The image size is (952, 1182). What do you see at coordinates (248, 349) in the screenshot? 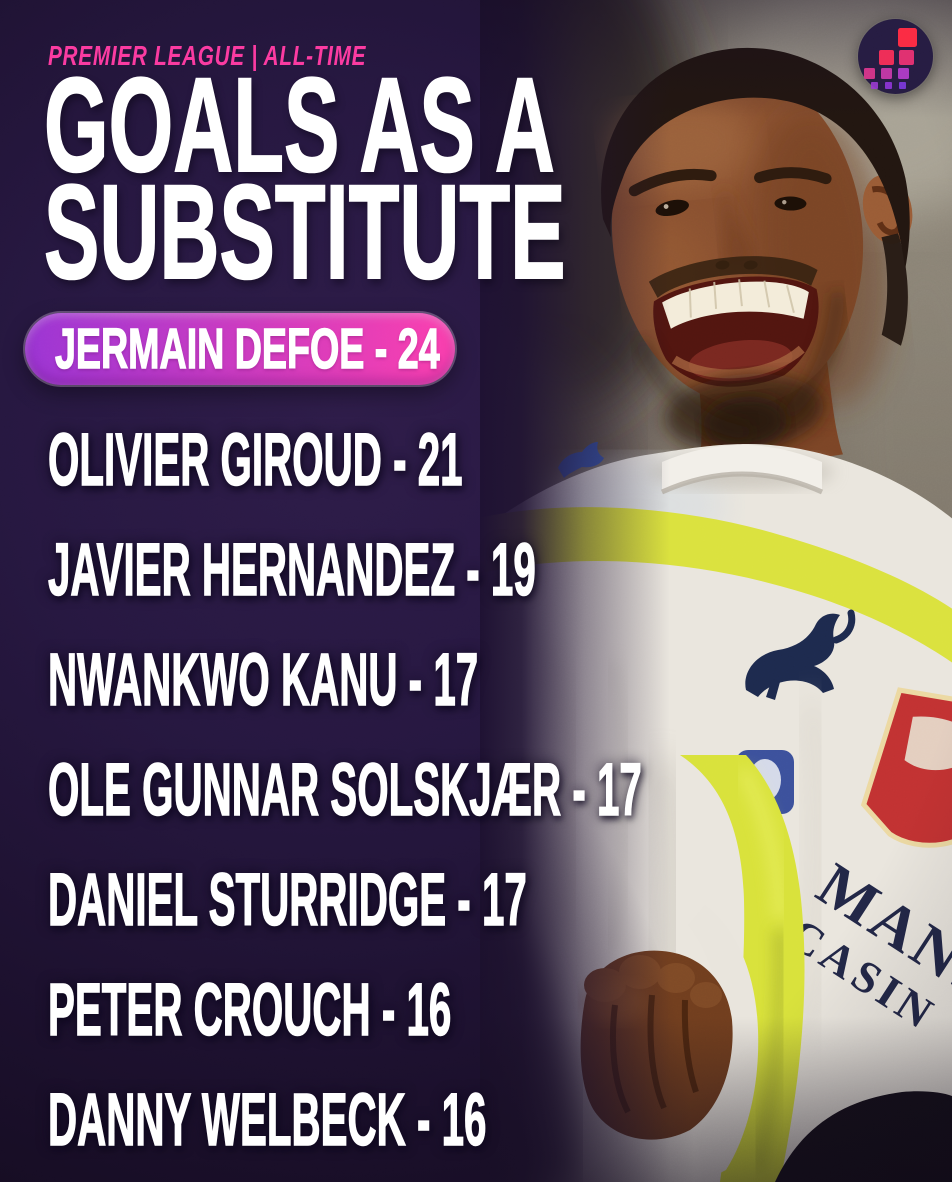
I see `leader-label: JERMAIN DEFOE - 24` at bounding box center [248, 349].